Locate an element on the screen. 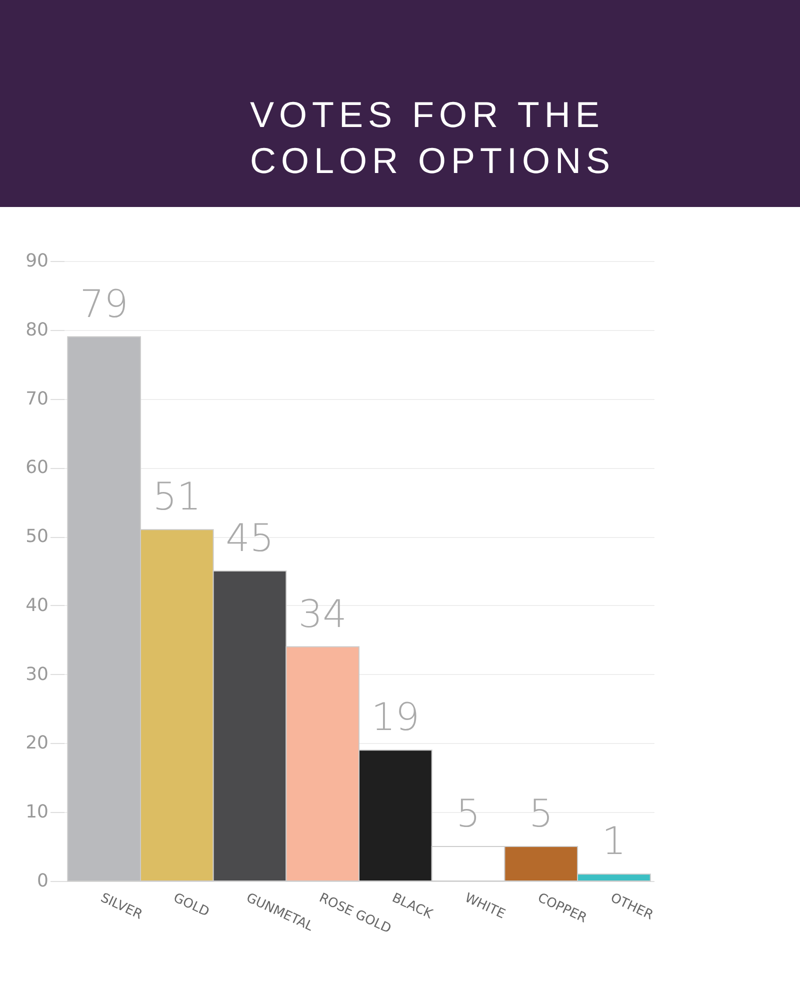  y-tick-label: 30 is located at coordinates (37, 674).